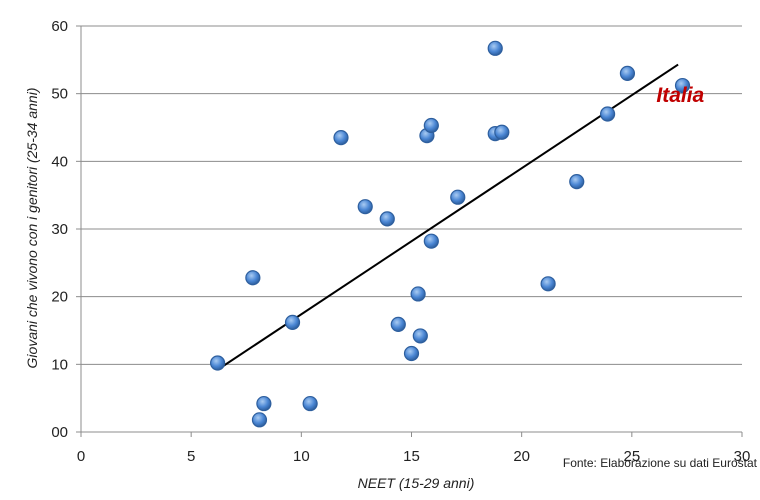  I want to click on x-axis-title: NEET (15-29 anni), so click(416, 483).